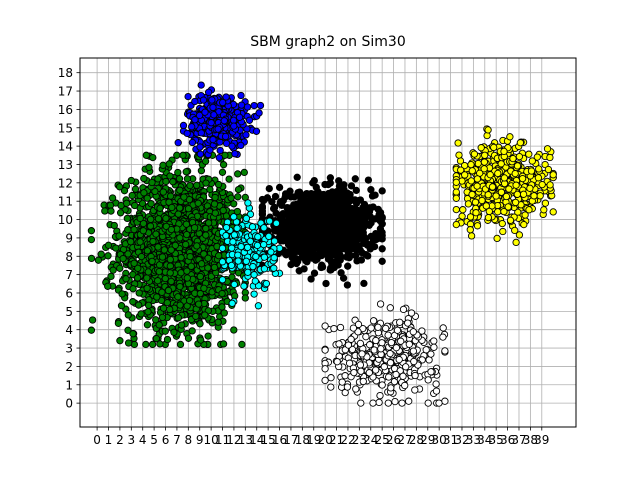 The width and height of the screenshot is (640, 480). What do you see at coordinates (219, 121) in the screenshot?
I see `cluster-series` at bounding box center [219, 121].